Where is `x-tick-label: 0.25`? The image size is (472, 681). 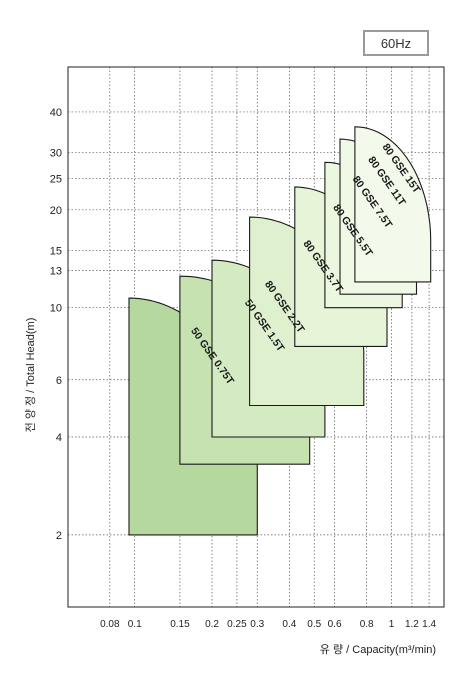 x-tick-label: 0.25 is located at coordinates (237, 624).